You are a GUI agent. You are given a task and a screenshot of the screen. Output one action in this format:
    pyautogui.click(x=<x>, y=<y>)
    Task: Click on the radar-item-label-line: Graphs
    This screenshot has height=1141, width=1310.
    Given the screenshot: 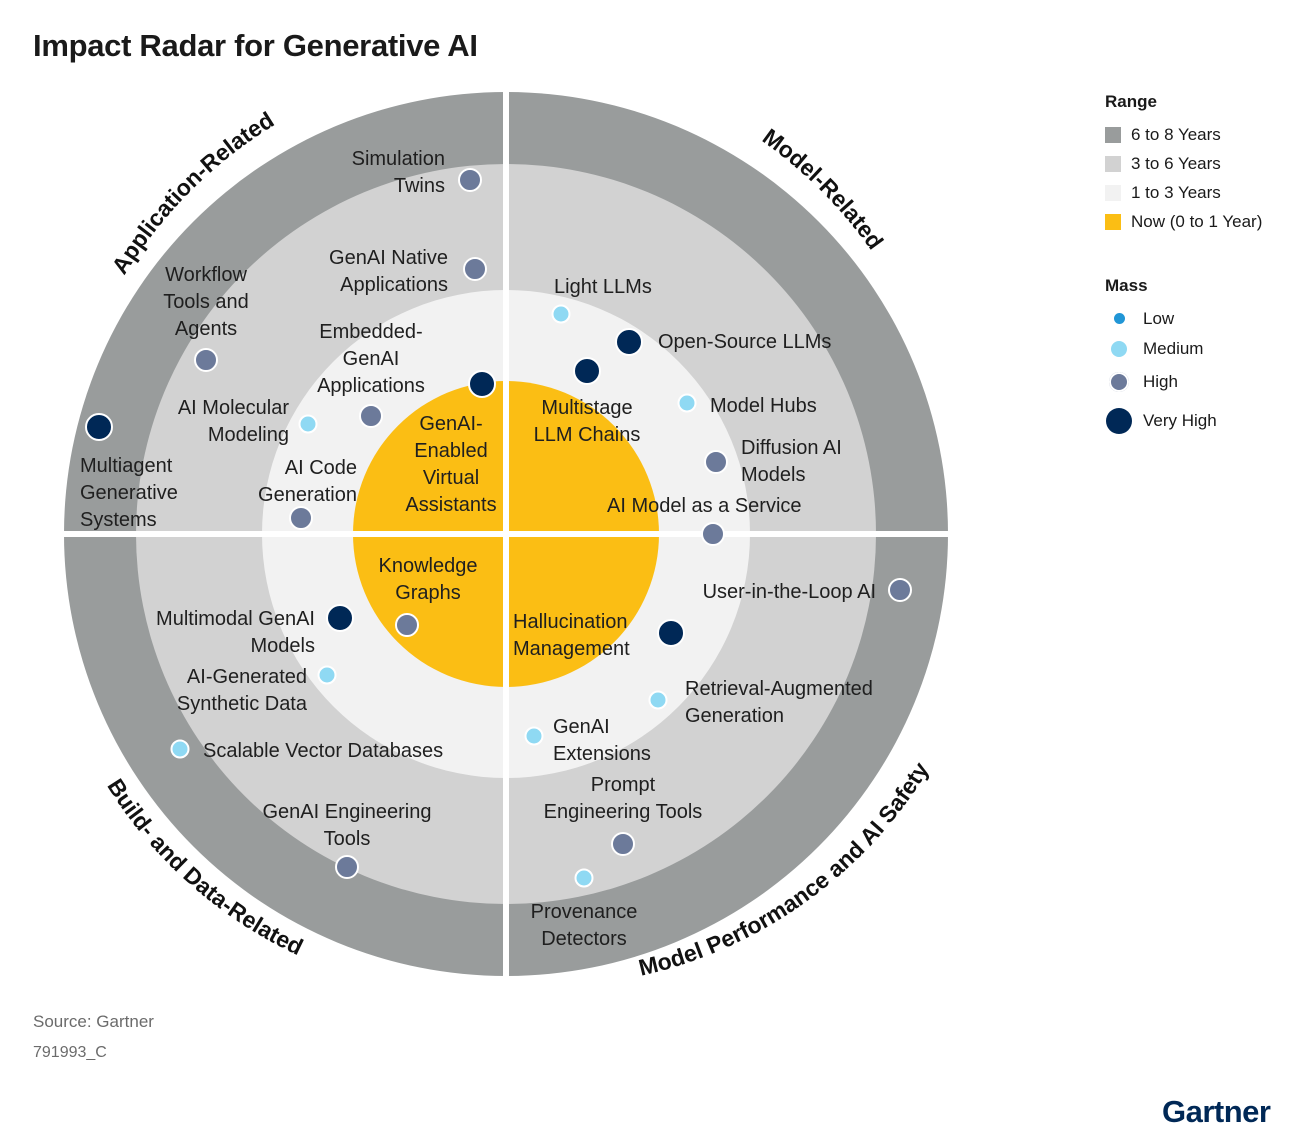 What is the action you would take?
    pyautogui.click(x=428, y=593)
    